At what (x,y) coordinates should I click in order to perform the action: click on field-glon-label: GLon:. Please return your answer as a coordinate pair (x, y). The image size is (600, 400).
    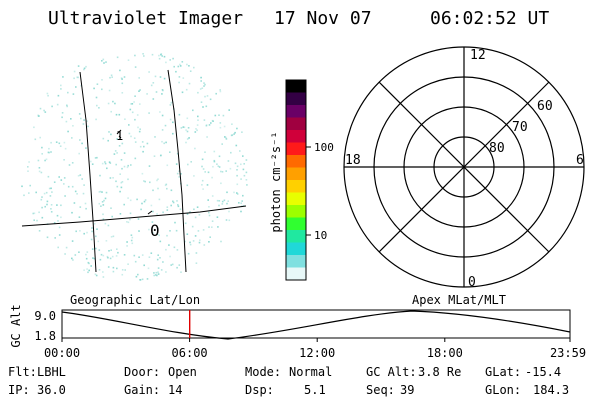
    Looking at the image, I should click on (503, 390).